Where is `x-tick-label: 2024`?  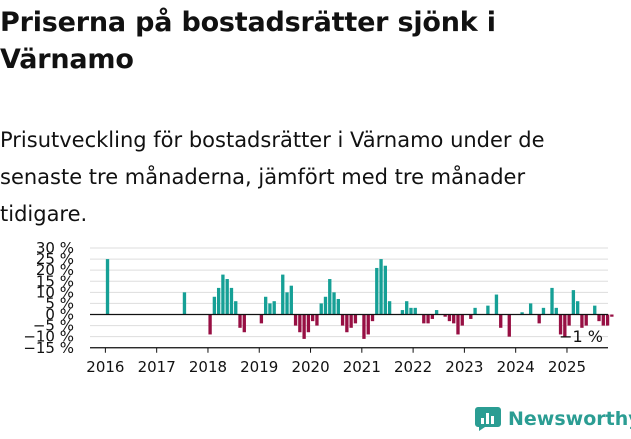
x-tick-label: 2024 is located at coordinates (516, 367).